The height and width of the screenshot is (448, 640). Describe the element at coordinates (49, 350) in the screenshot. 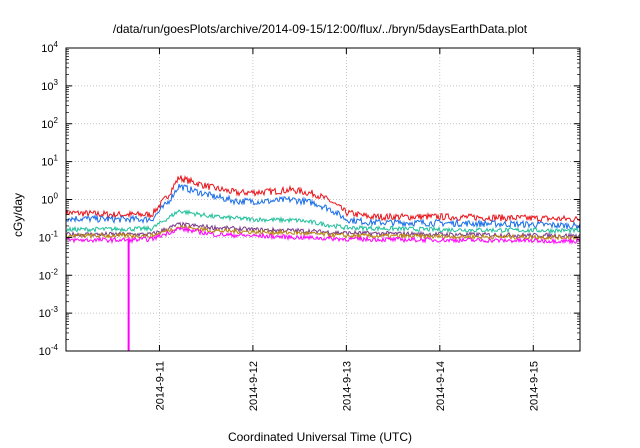

I see `y-tick-label: 10⁻⁴` at that location.